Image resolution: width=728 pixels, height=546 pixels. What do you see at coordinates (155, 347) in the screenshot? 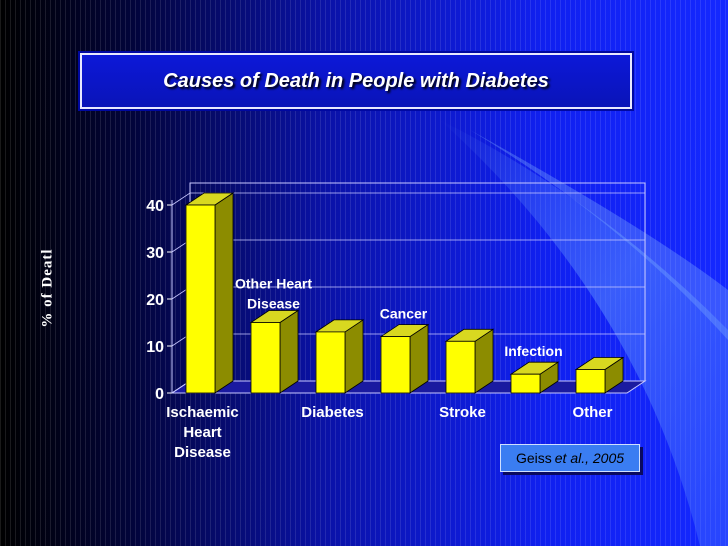
I see `y-tick-label: 10` at bounding box center [155, 347].